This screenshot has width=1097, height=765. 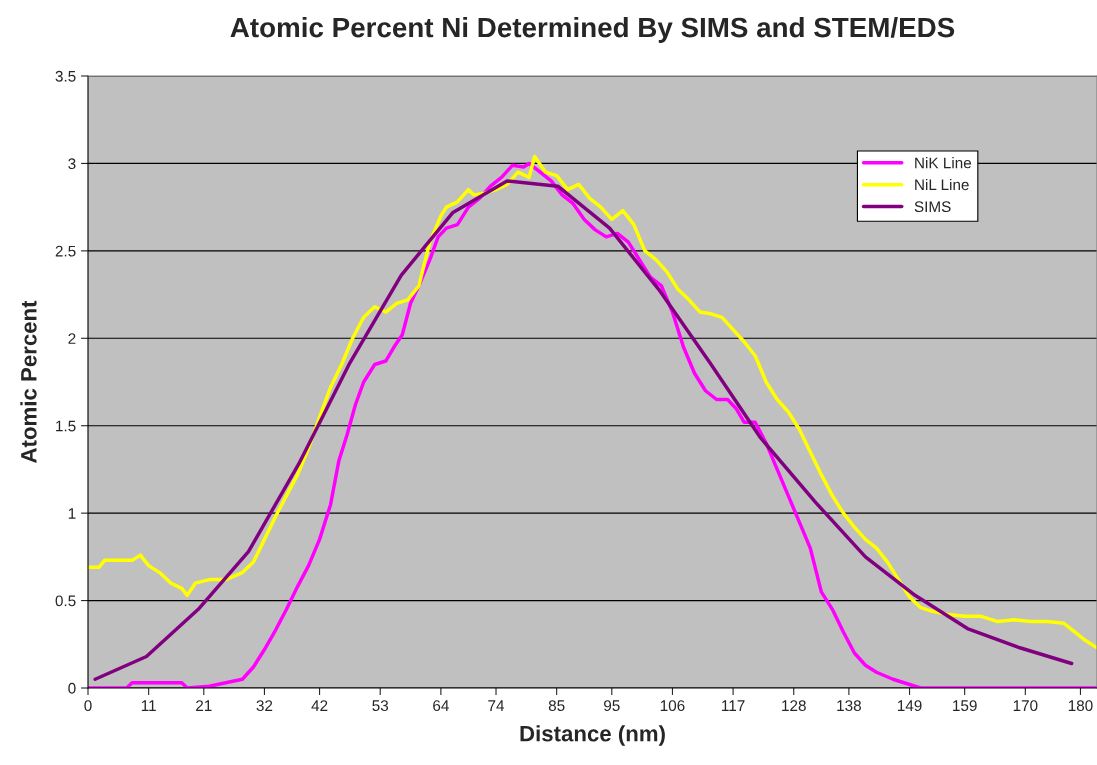 I want to click on x-tick-label: 180, so click(x=1080, y=706).